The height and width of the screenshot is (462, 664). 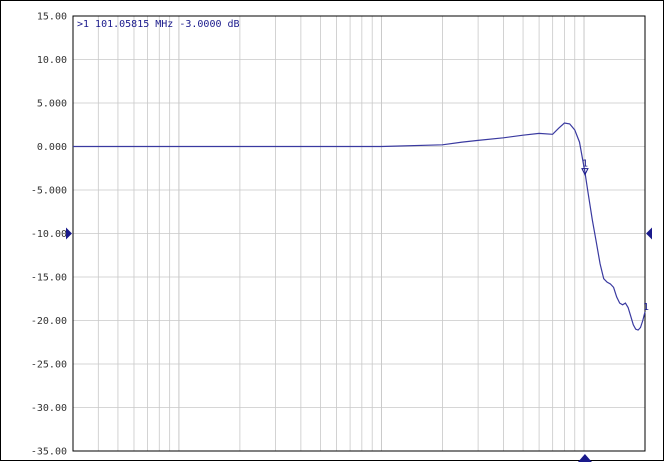 I want to click on reference-level-left-arrow, so click(x=69, y=233).